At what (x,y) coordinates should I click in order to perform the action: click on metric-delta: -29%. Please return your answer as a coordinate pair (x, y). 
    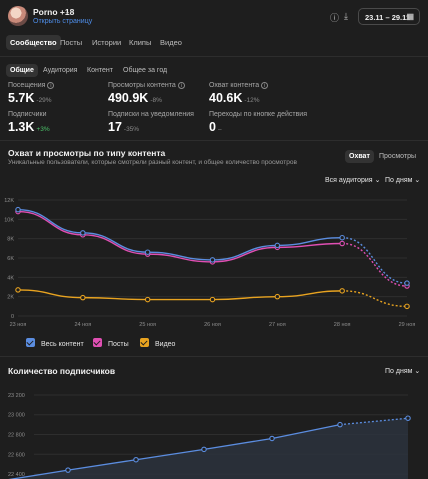
    Looking at the image, I should click on (44, 100).